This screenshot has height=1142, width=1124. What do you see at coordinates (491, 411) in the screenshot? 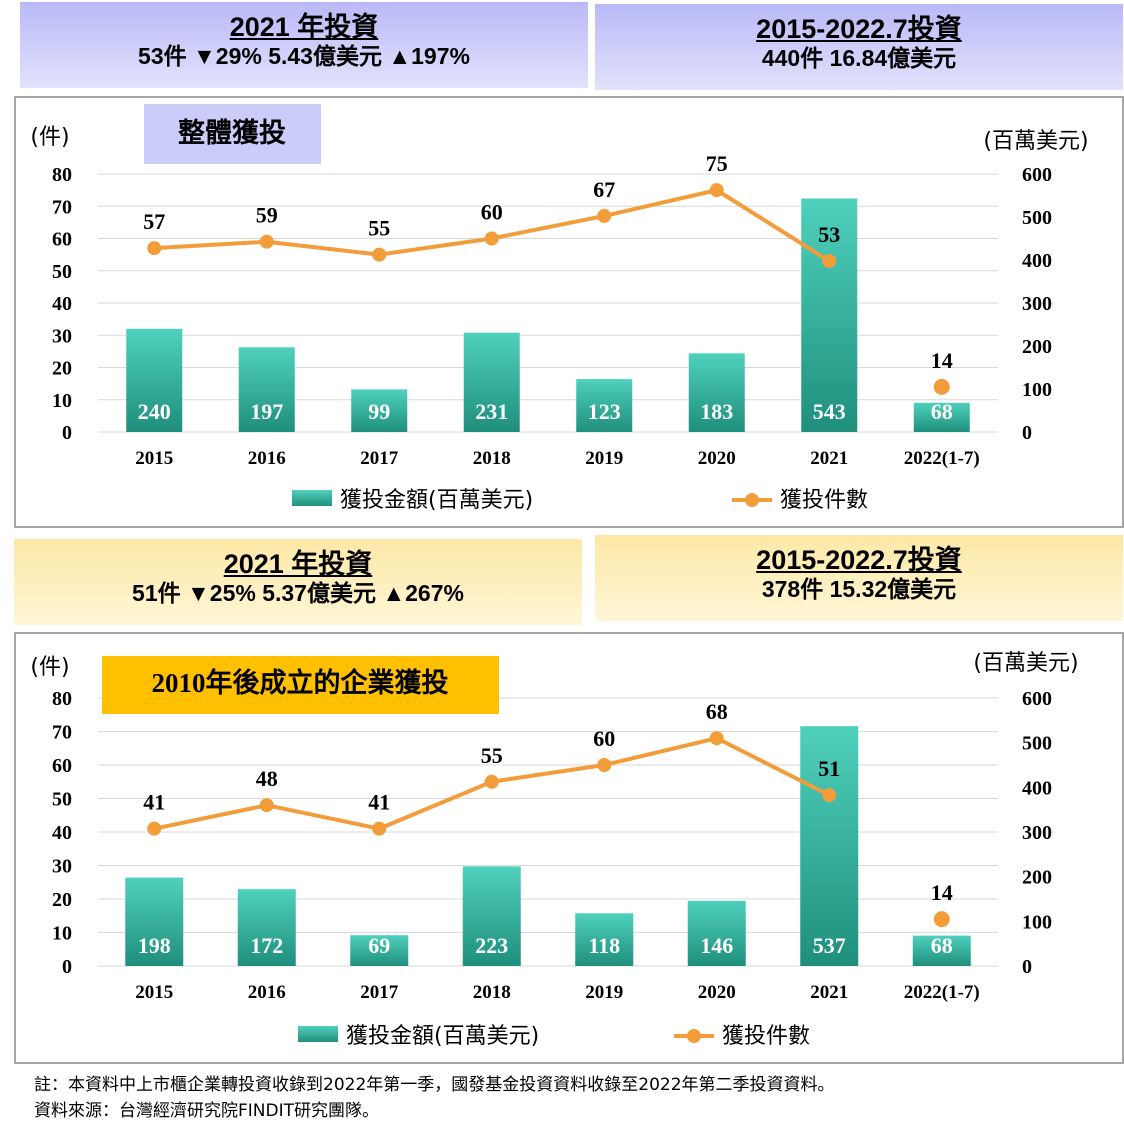
I see `bar-data-label: 231` at bounding box center [491, 411].